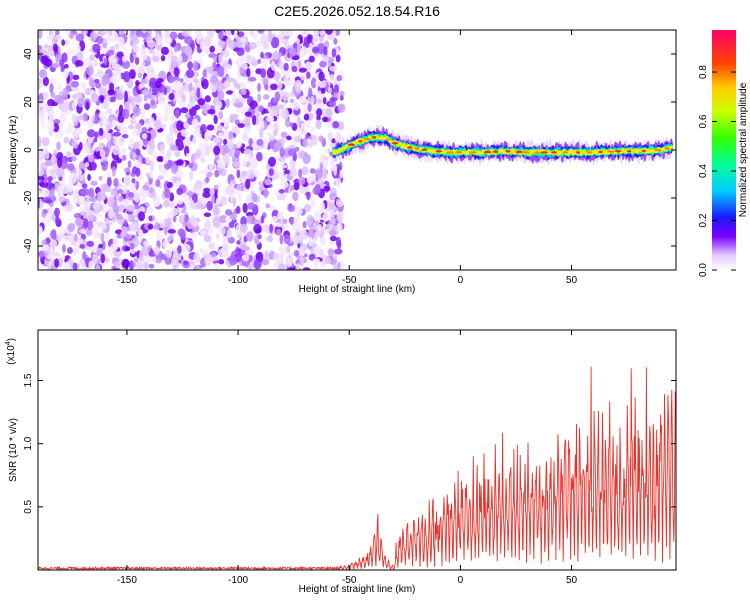 The image size is (750, 600). What do you see at coordinates (395, 143) in the screenshot?
I see `spectrogram-peak-cell` at bounding box center [395, 143].